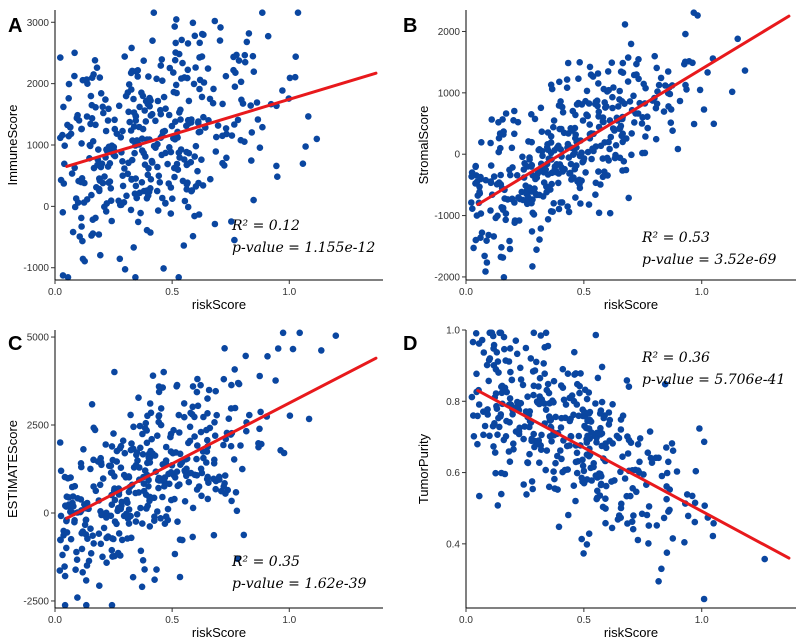 Image resolution: width=809 pixels, height=637 pixels. Describe the element at coordinates (289, 292) in the screenshot. I see `x-tick-label: 1.0` at that location.